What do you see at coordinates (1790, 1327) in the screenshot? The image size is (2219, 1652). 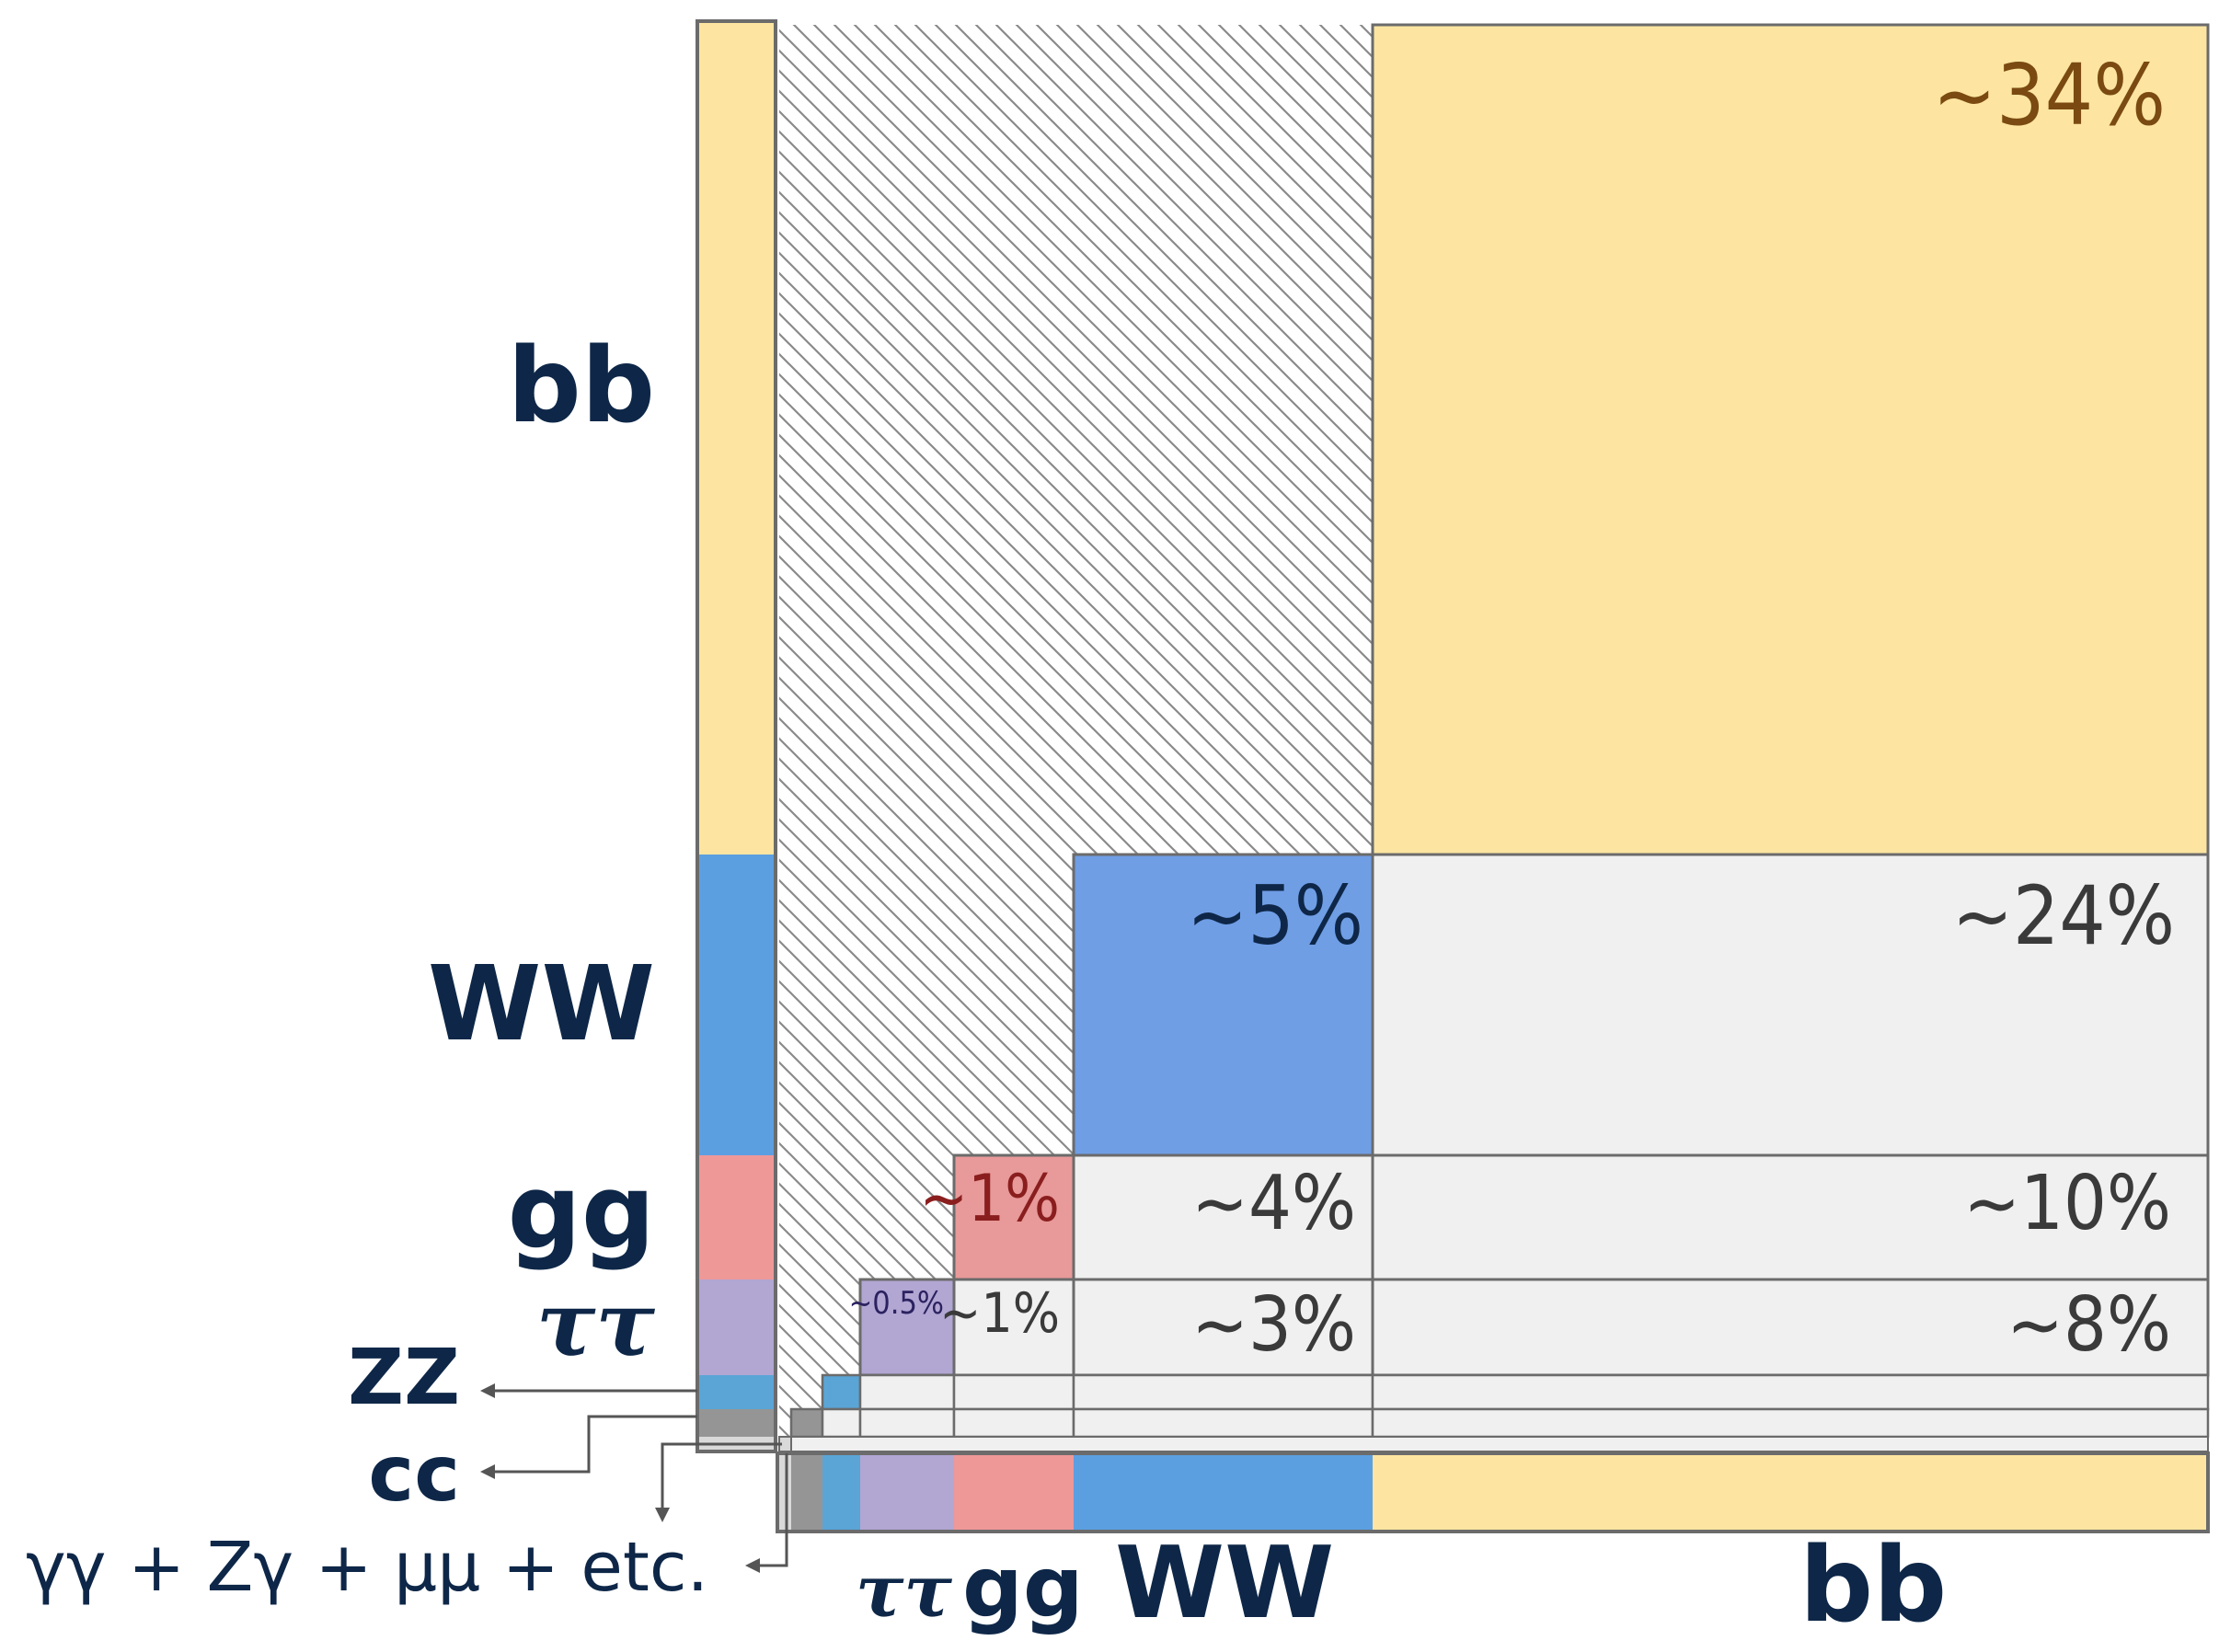 I see `cell-tautau-bb` at bounding box center [1790, 1327].